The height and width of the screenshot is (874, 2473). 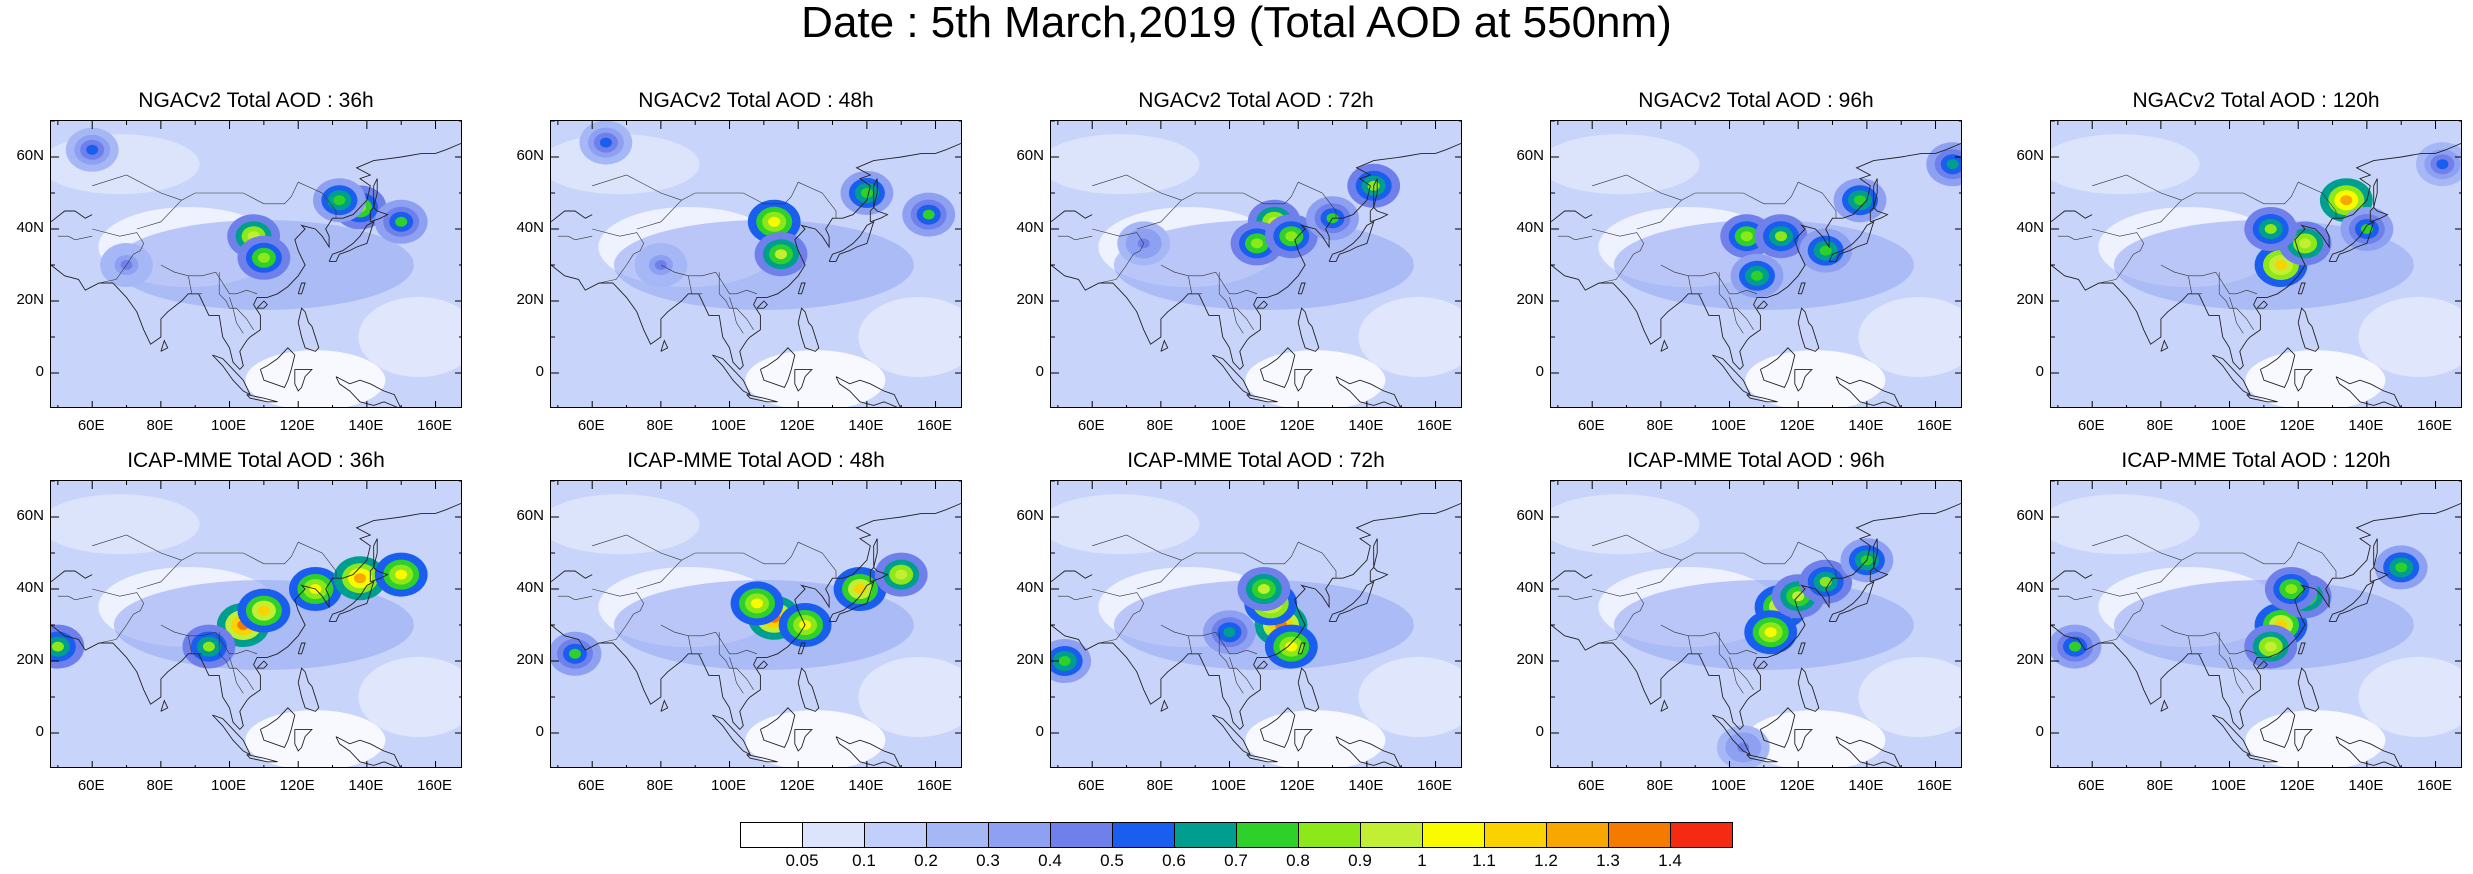 What do you see at coordinates (2030, 155) in the screenshot?
I see `y-tick-label: 60N` at bounding box center [2030, 155].